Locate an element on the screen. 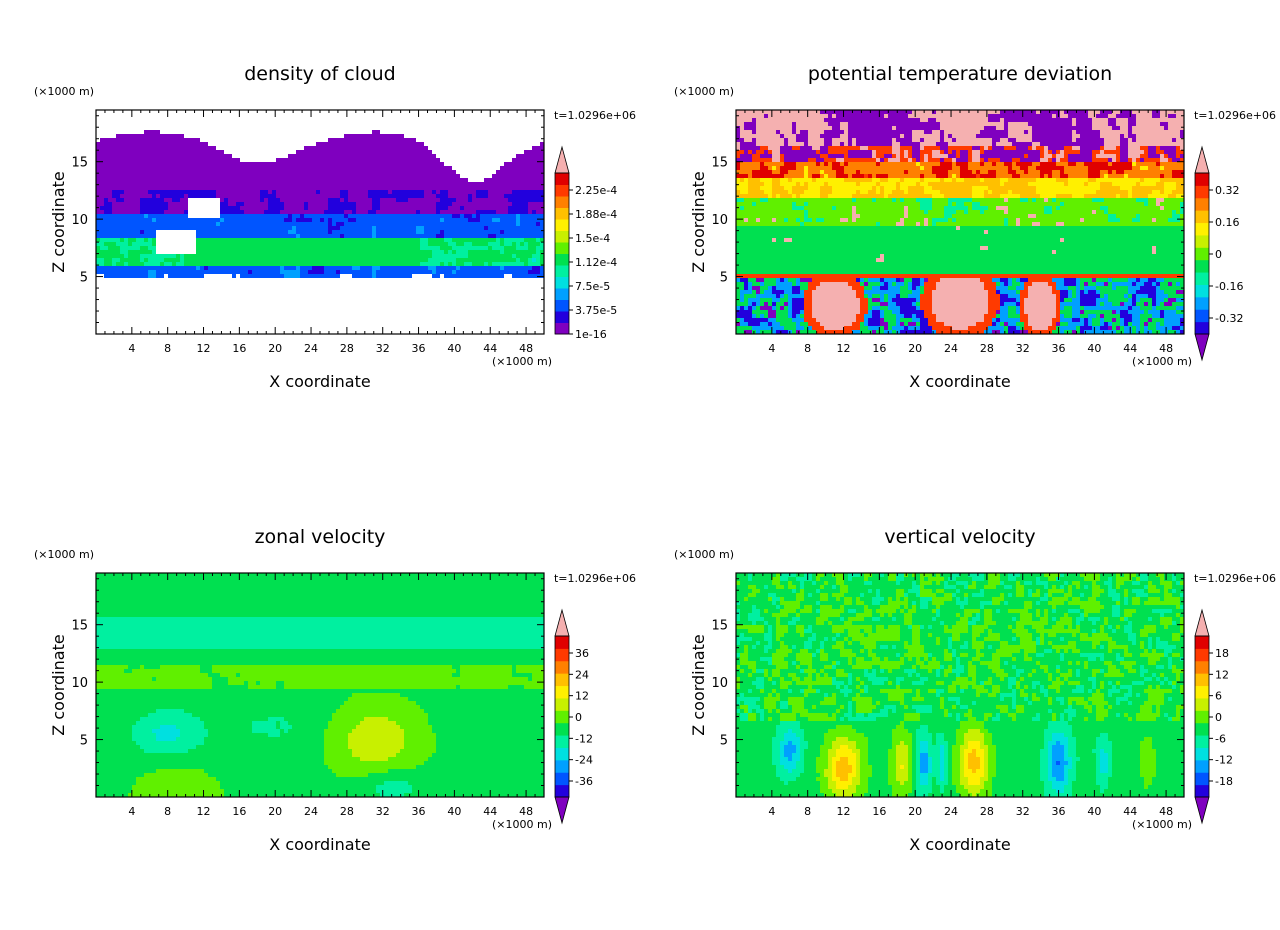 Image resolution: width=1280 pixels, height=930 pixels. x-tick-label: 20 is located at coordinates (275, 811).